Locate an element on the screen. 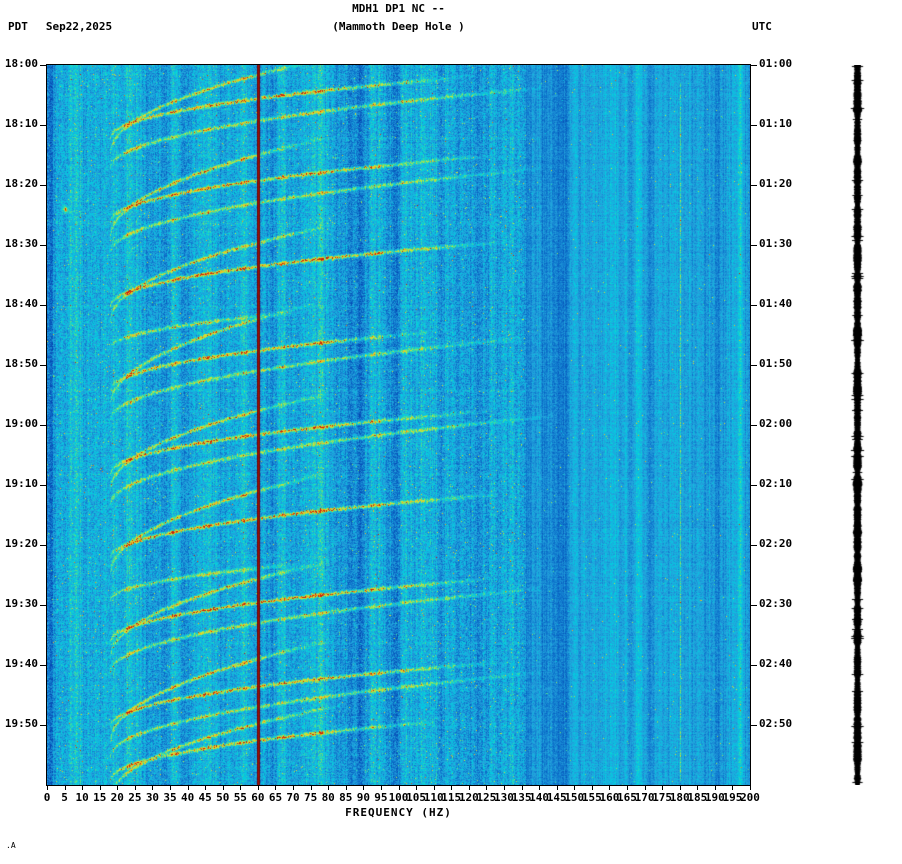 The height and width of the screenshot is (864, 902). right-time-label: 01:30 is located at coordinates (776, 243).